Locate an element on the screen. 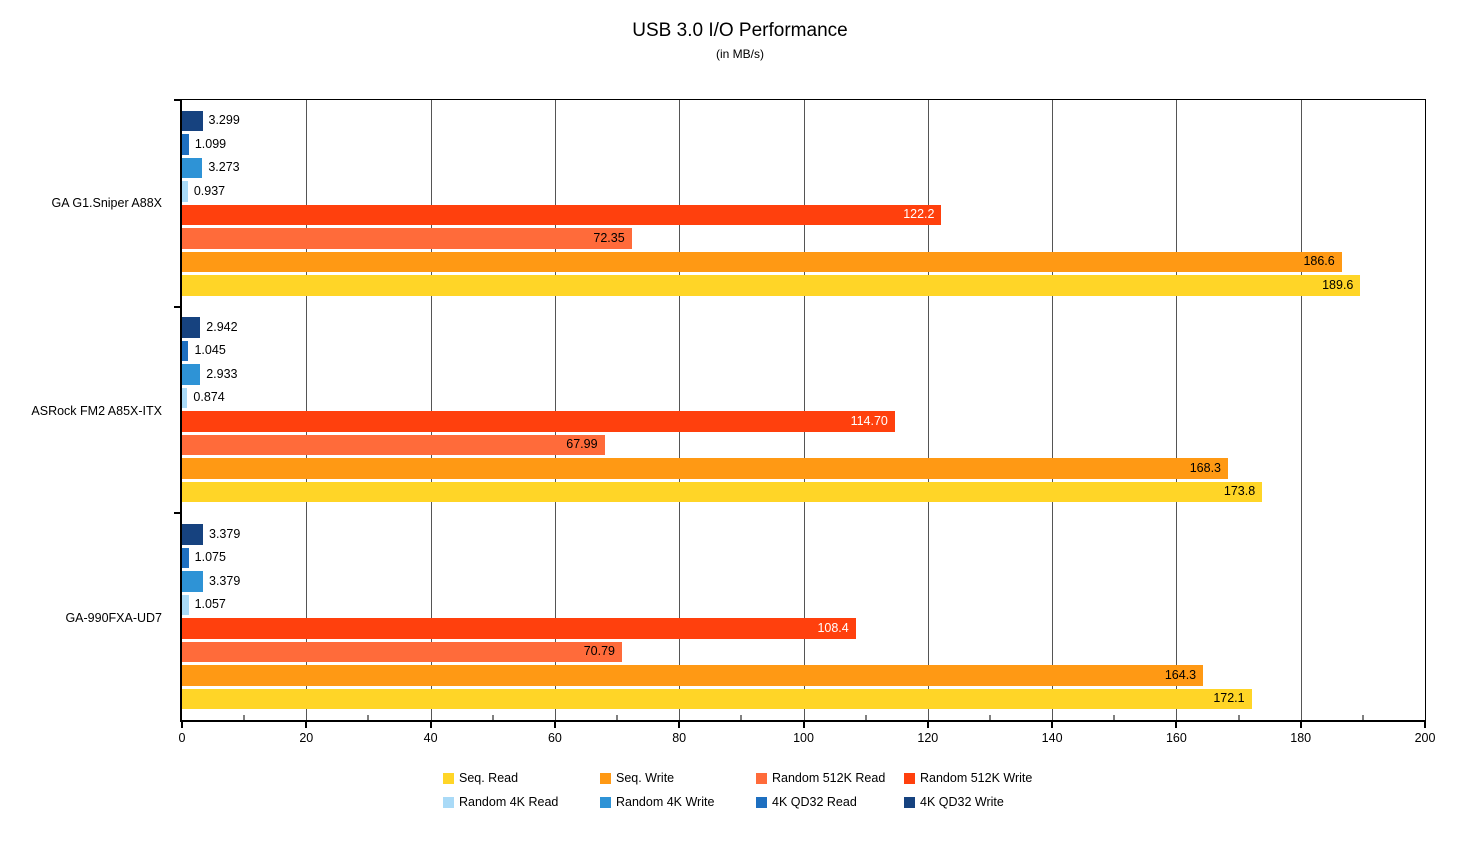  bar-row: 186.6 is located at coordinates (803, 262).